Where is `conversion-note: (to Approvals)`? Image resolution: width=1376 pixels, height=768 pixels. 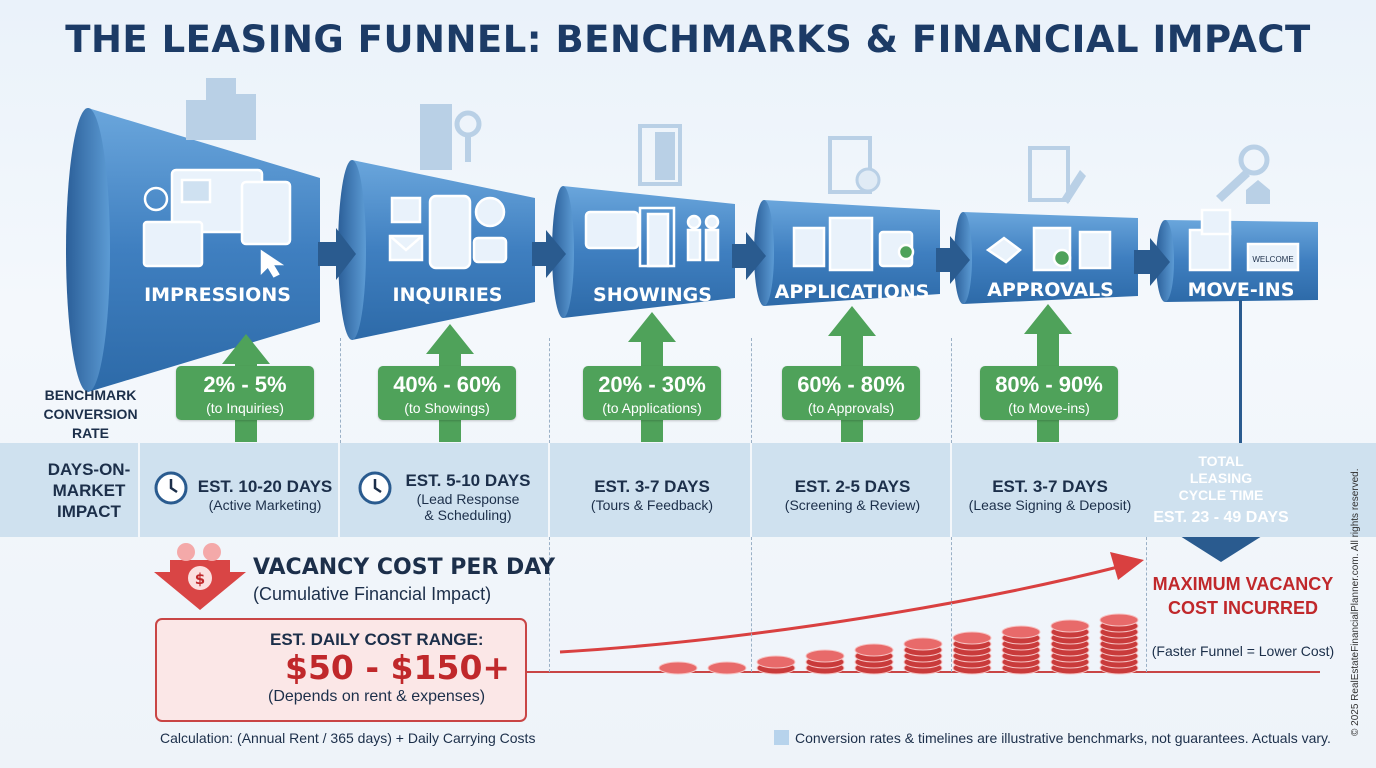
conversion-note: (to Approvals) is located at coordinates (851, 408).